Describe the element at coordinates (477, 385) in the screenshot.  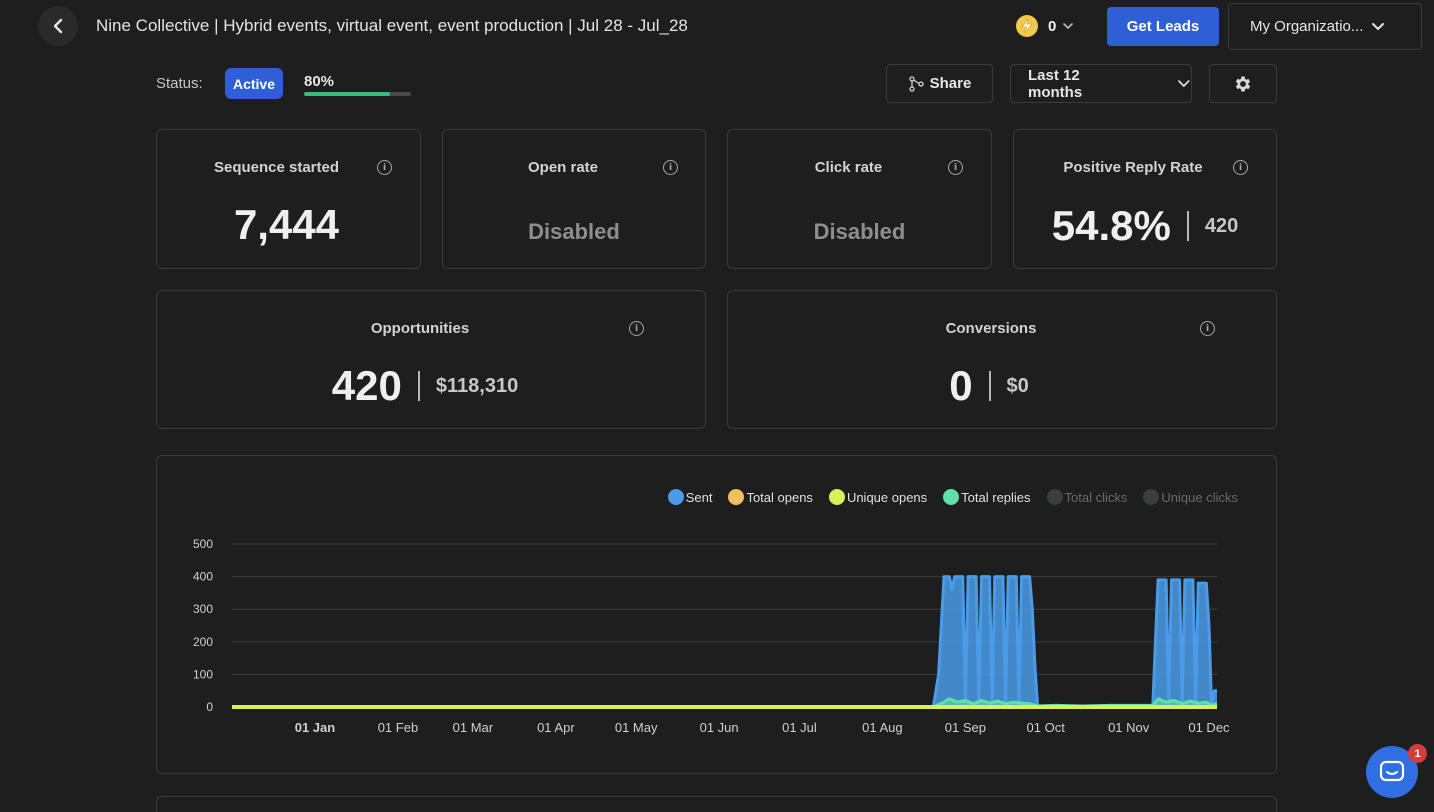
I see `opportunities-amount: $118,310` at that location.